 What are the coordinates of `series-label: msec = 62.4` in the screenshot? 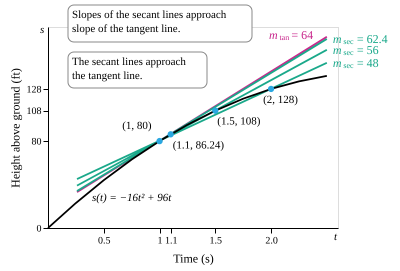 It's located at (360, 39).